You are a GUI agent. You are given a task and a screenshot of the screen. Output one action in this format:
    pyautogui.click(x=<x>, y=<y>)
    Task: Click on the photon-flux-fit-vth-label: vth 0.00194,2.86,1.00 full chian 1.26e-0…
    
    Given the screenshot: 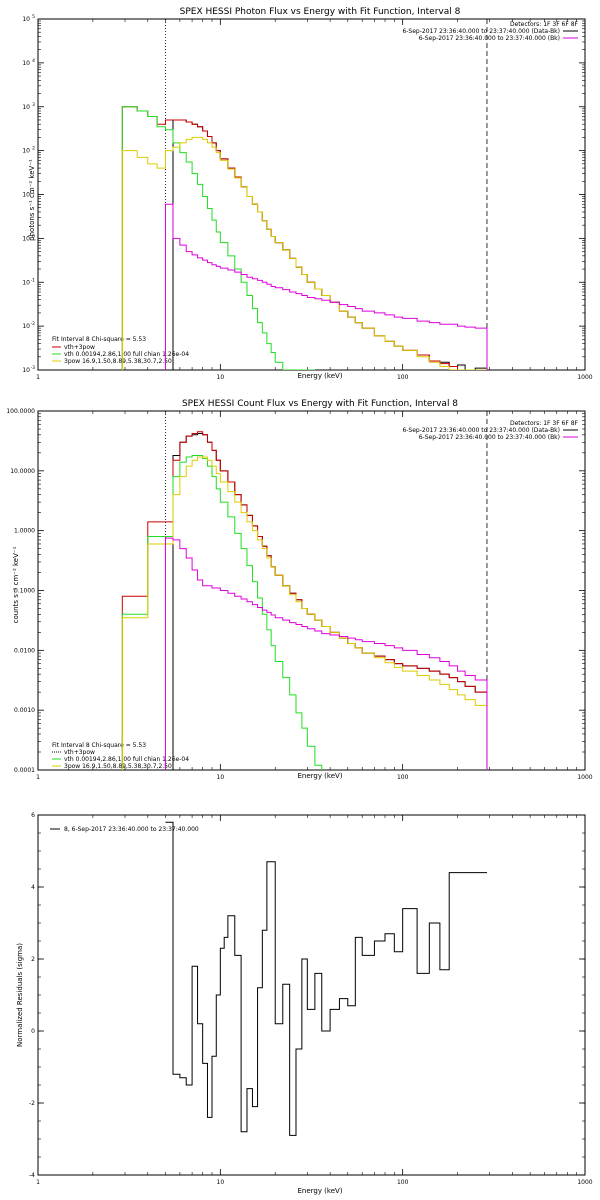 What is the action you would take?
    pyautogui.click(x=126, y=354)
    